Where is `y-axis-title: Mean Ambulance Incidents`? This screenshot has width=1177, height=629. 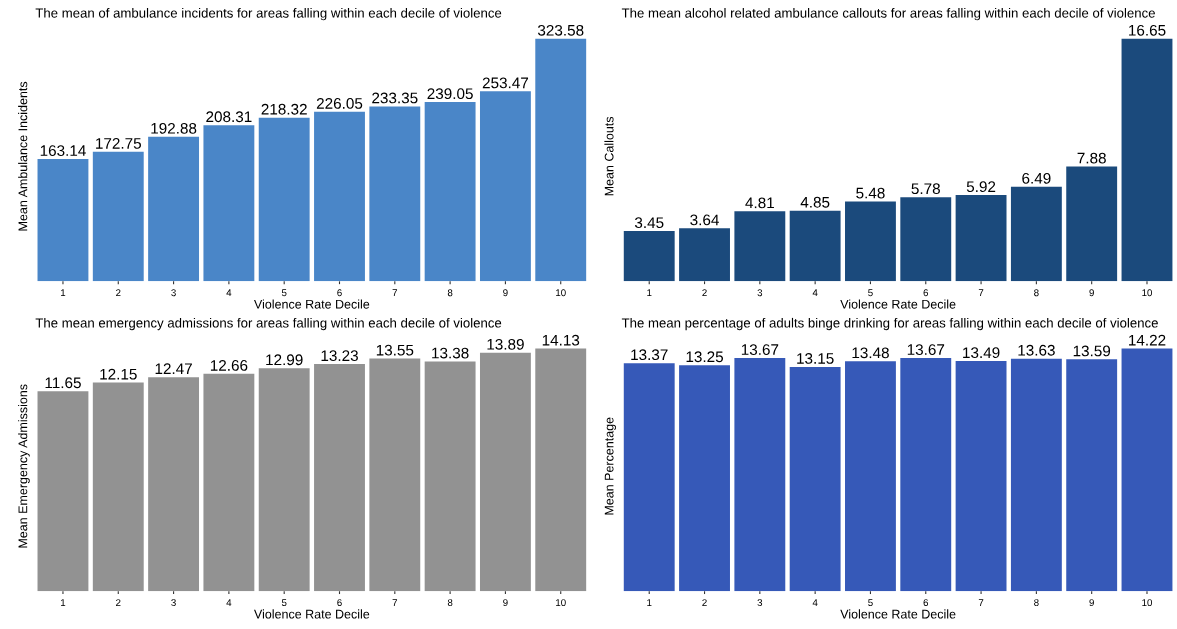 y-axis-title: Mean Ambulance Incidents is located at coordinates (23, 156).